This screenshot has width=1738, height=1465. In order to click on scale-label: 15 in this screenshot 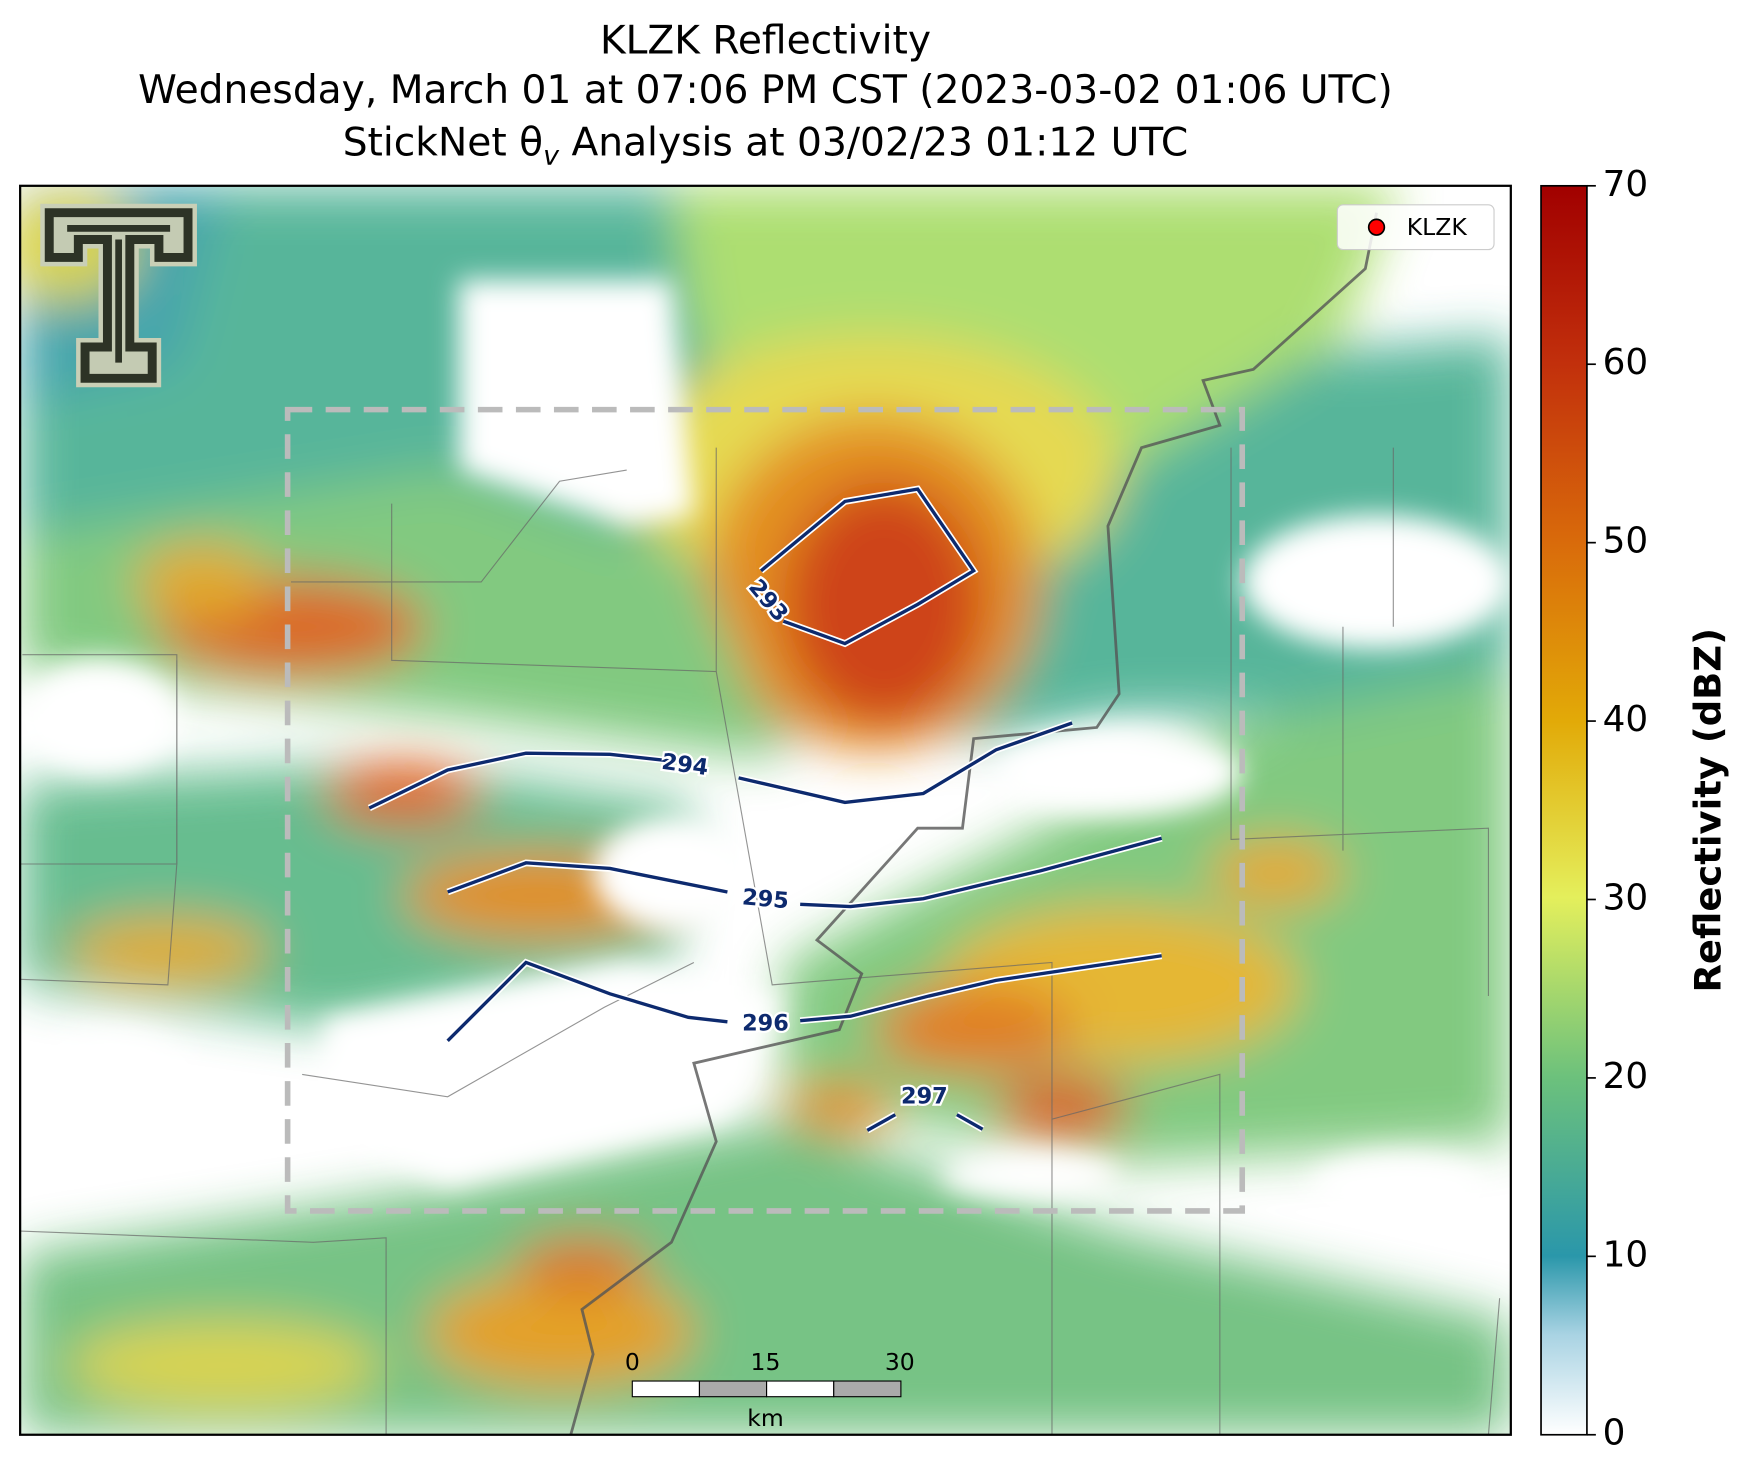, I will do `click(766, 1362)`.